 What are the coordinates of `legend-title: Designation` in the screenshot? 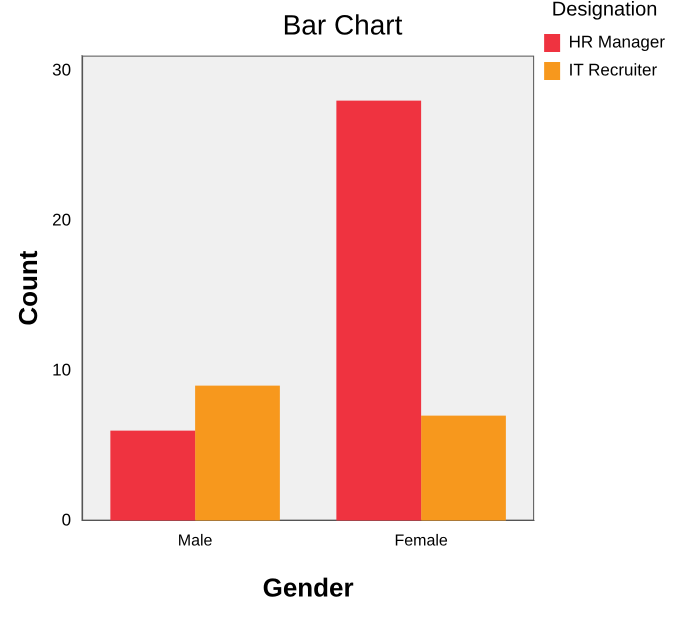 It's located at (605, 10).